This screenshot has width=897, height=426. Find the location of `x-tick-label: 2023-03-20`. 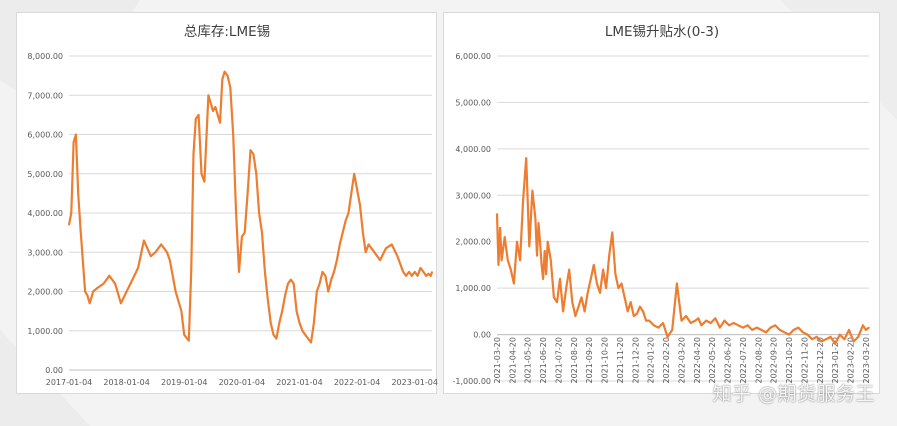

x-tick-label: 2023-03-20 is located at coordinates (866, 360).